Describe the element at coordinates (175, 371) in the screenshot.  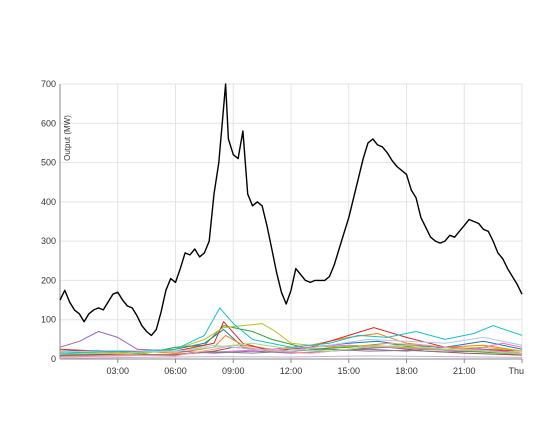
I see `x-tick-label: 06:00` at that location.